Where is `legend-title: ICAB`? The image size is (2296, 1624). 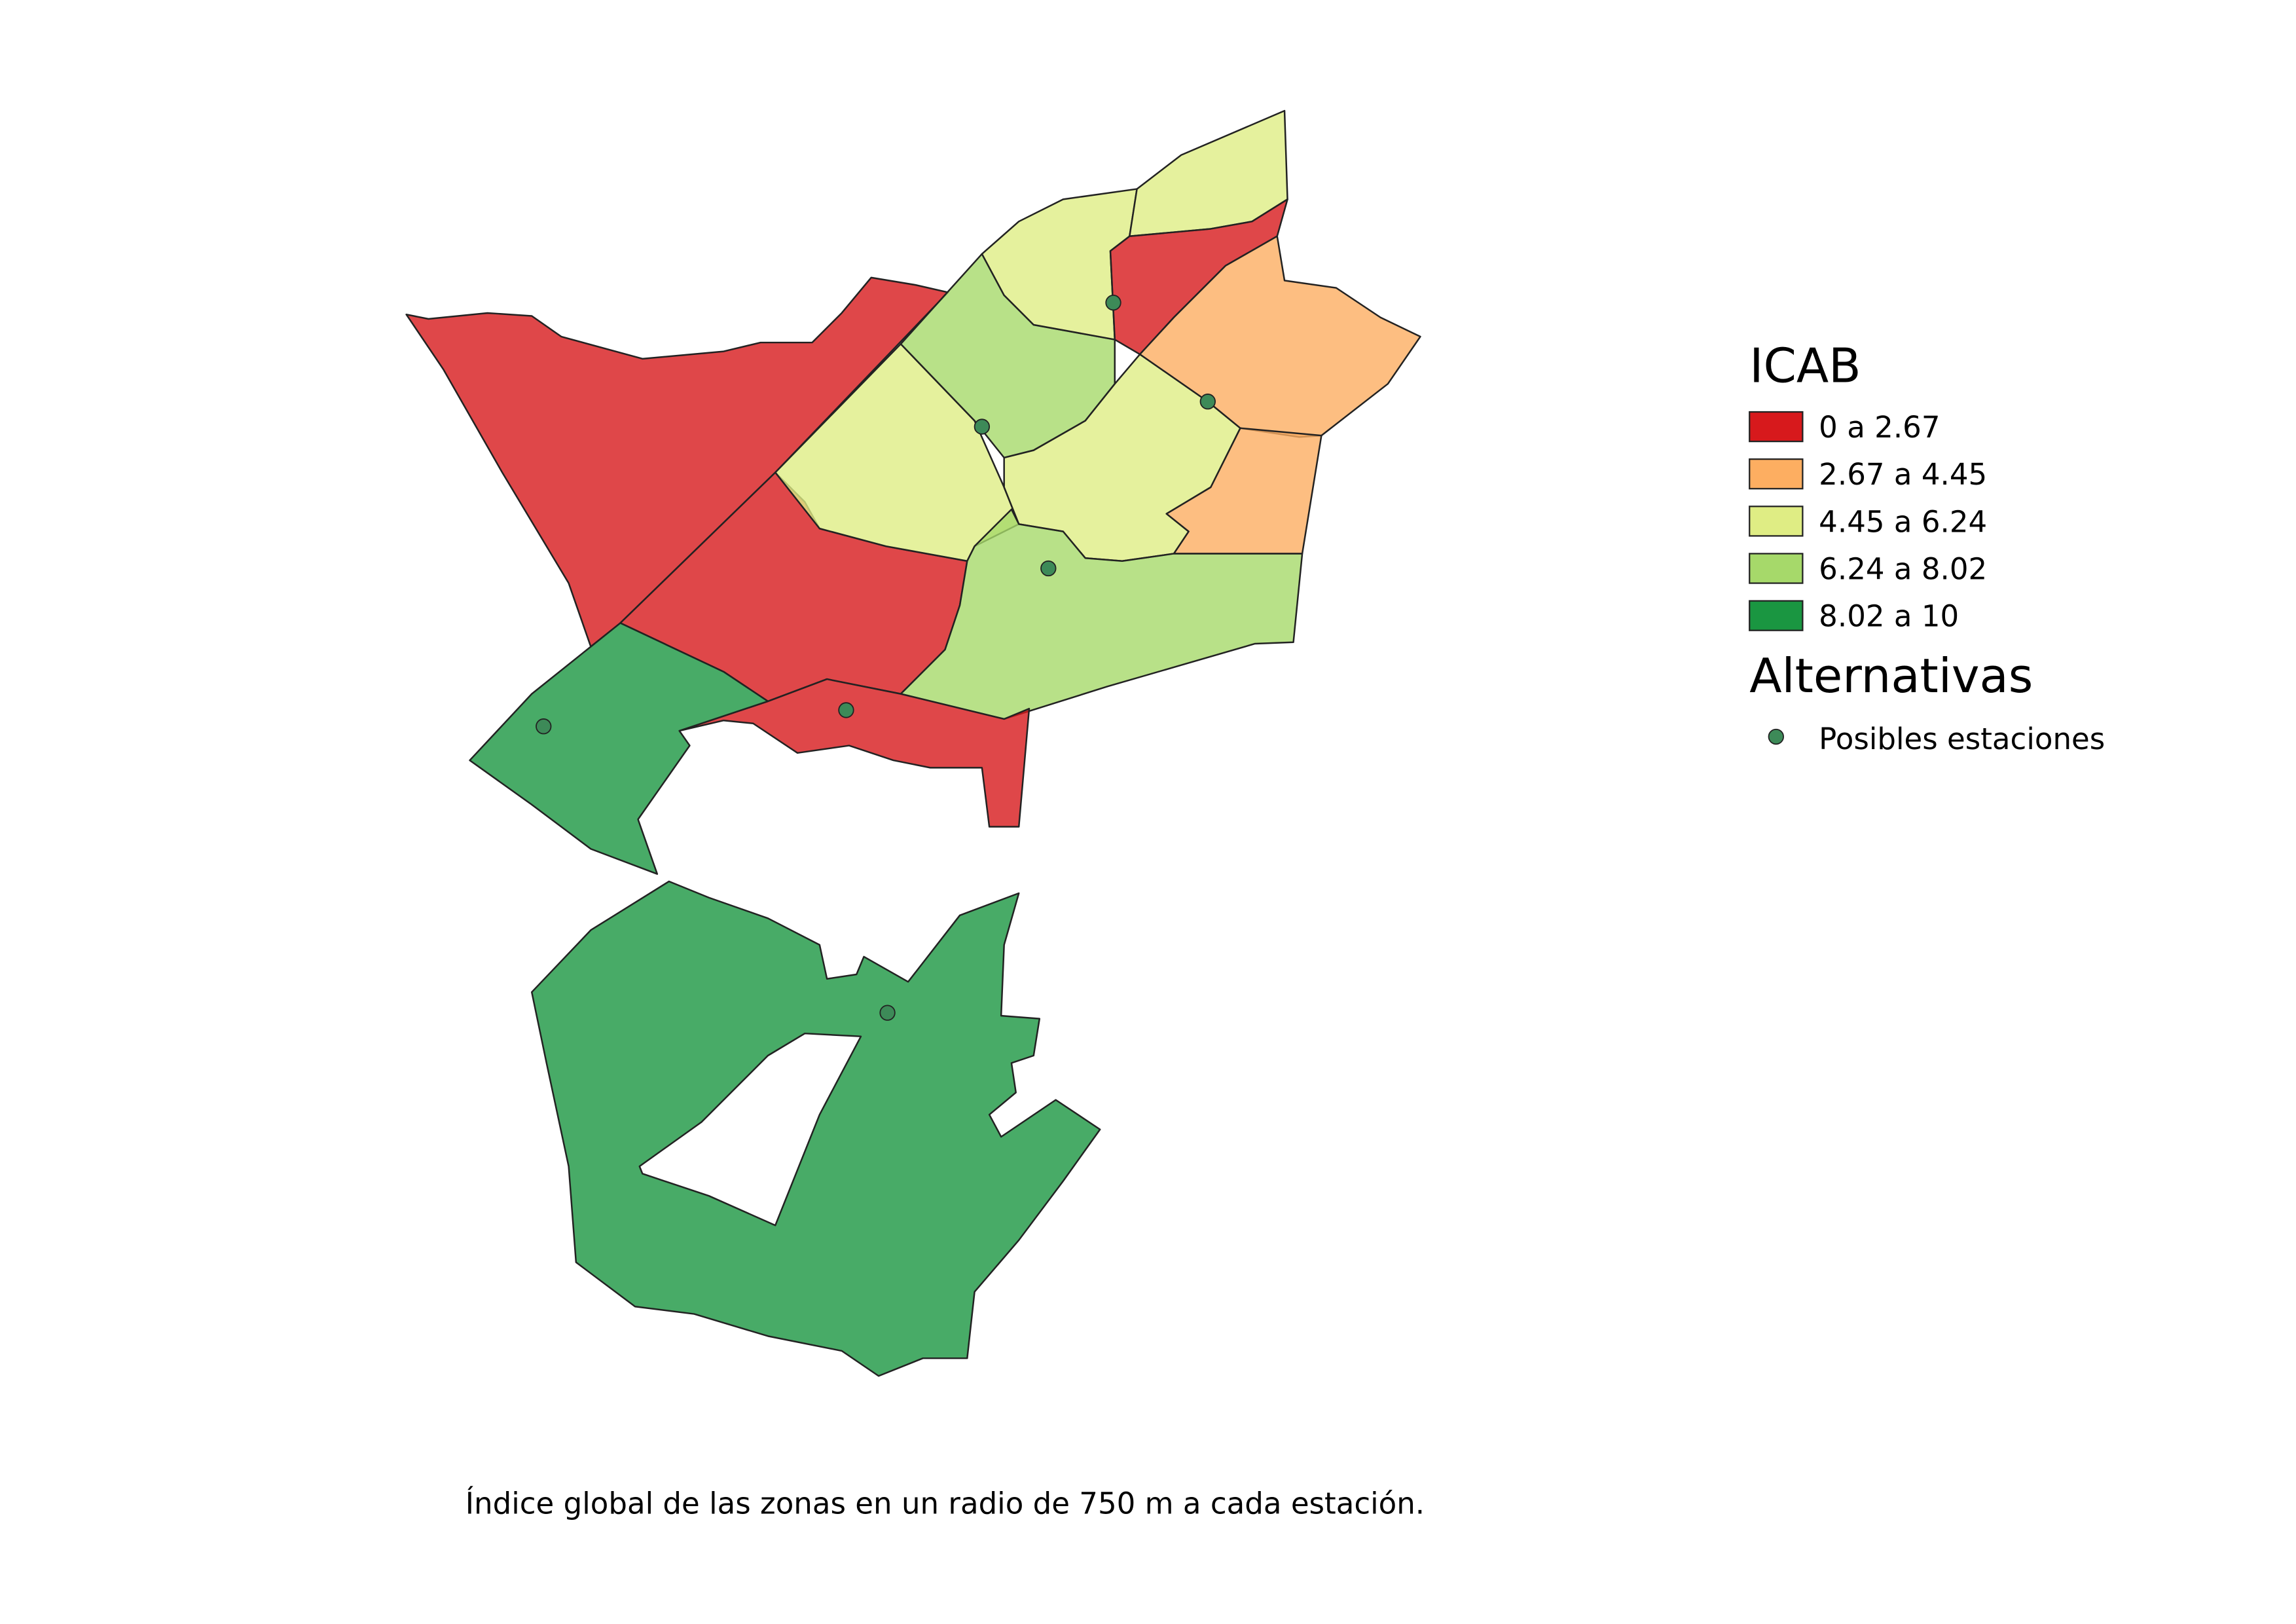 legend-title: ICAB is located at coordinates (1805, 366).